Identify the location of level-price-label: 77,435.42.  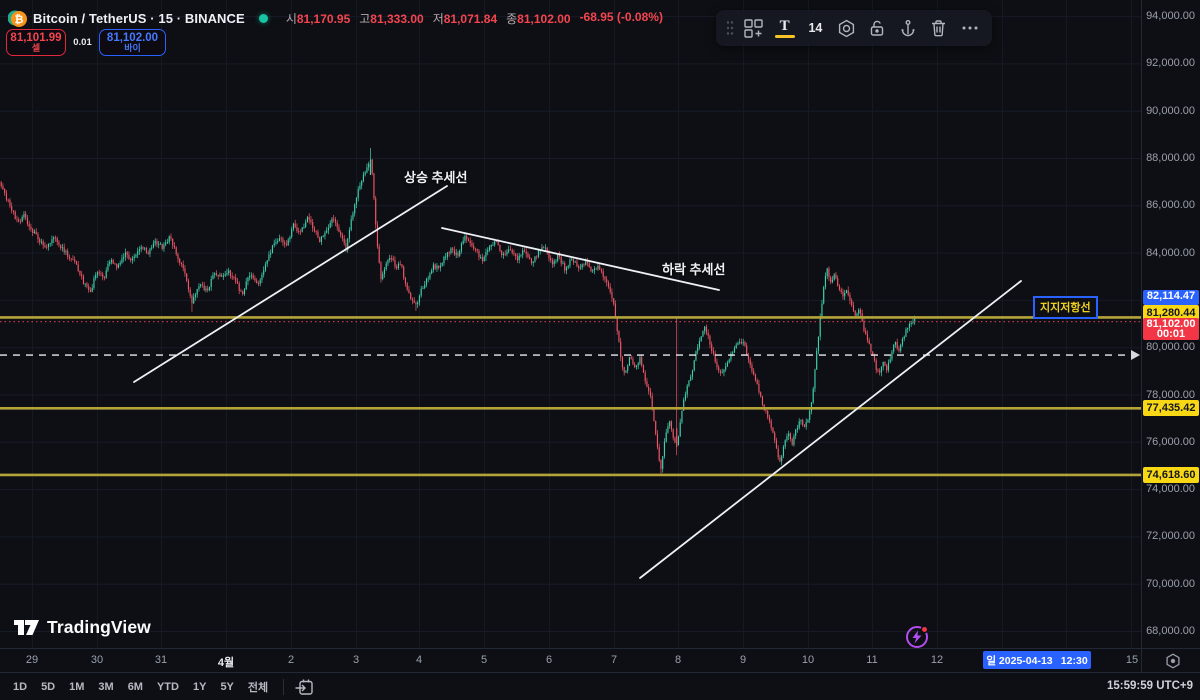
(1171, 408).